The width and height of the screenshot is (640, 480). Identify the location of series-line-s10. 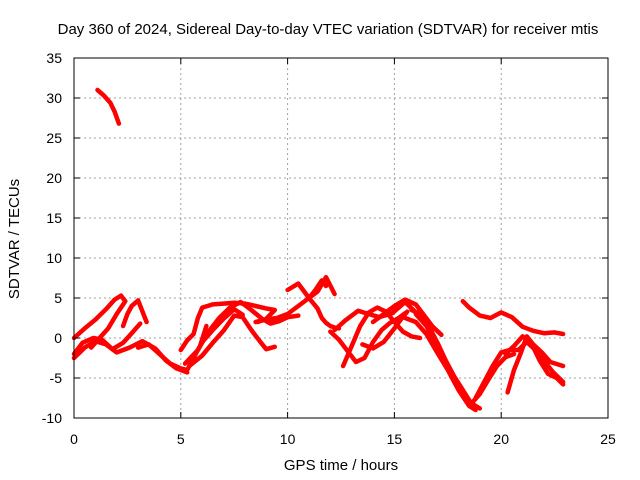
(222, 325).